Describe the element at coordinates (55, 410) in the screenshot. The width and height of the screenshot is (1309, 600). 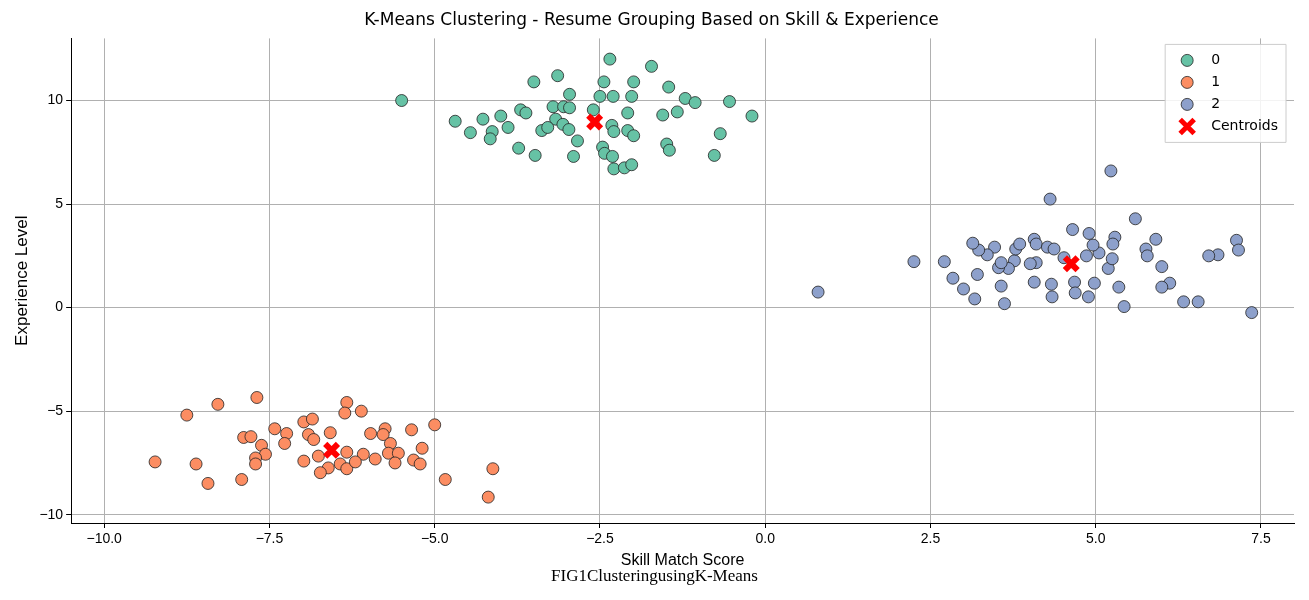
I see `y-tick-label: −5` at that location.